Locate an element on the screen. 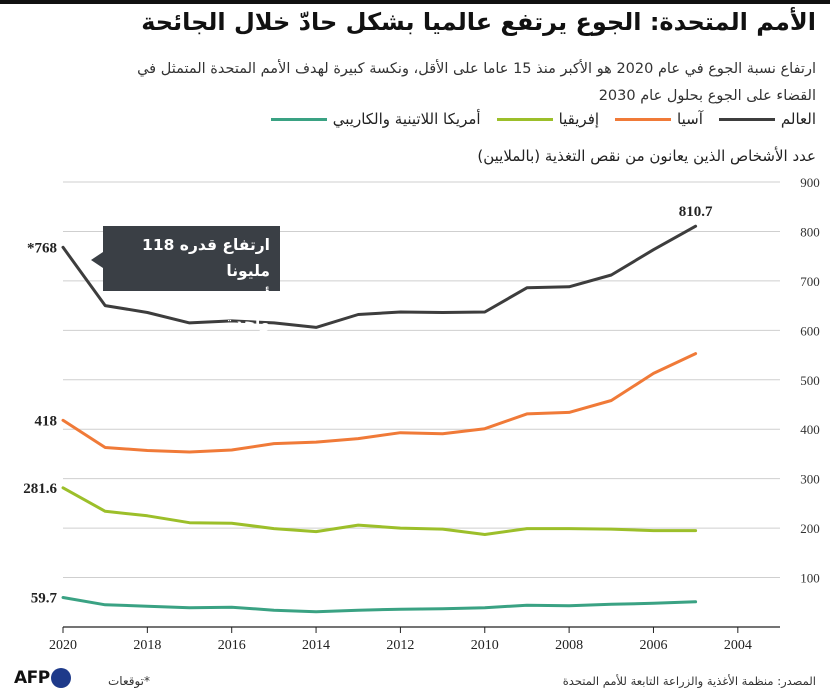 This screenshot has height=698, width=830. y-tick-label: 200 is located at coordinates (810, 528).